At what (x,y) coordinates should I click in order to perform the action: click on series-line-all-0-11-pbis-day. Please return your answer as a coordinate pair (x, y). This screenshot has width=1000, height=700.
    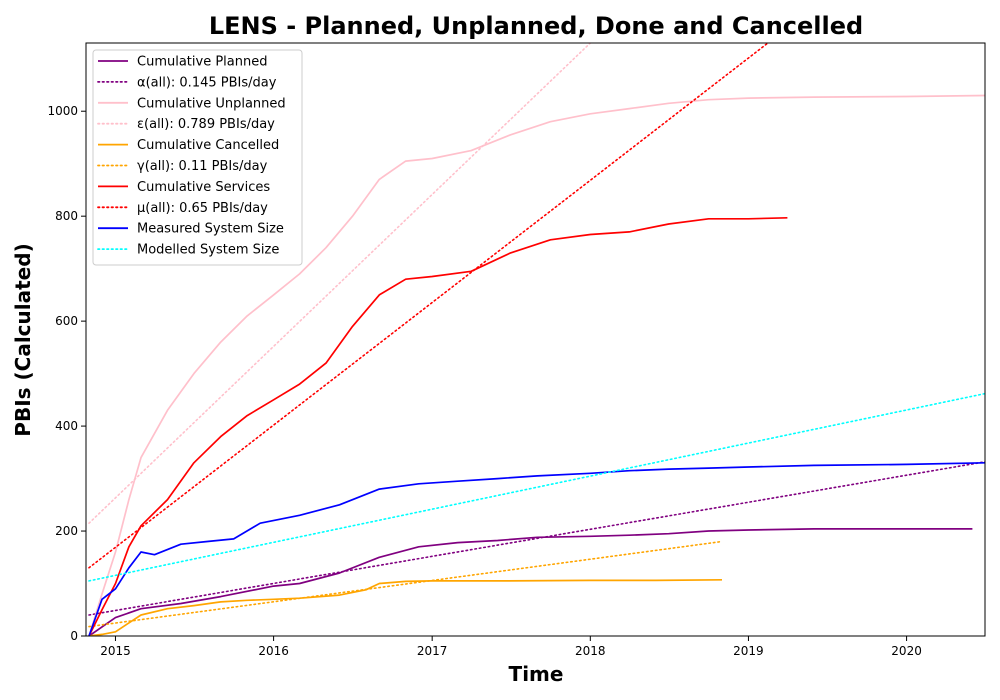
    Looking at the image, I should click on (405, 584).